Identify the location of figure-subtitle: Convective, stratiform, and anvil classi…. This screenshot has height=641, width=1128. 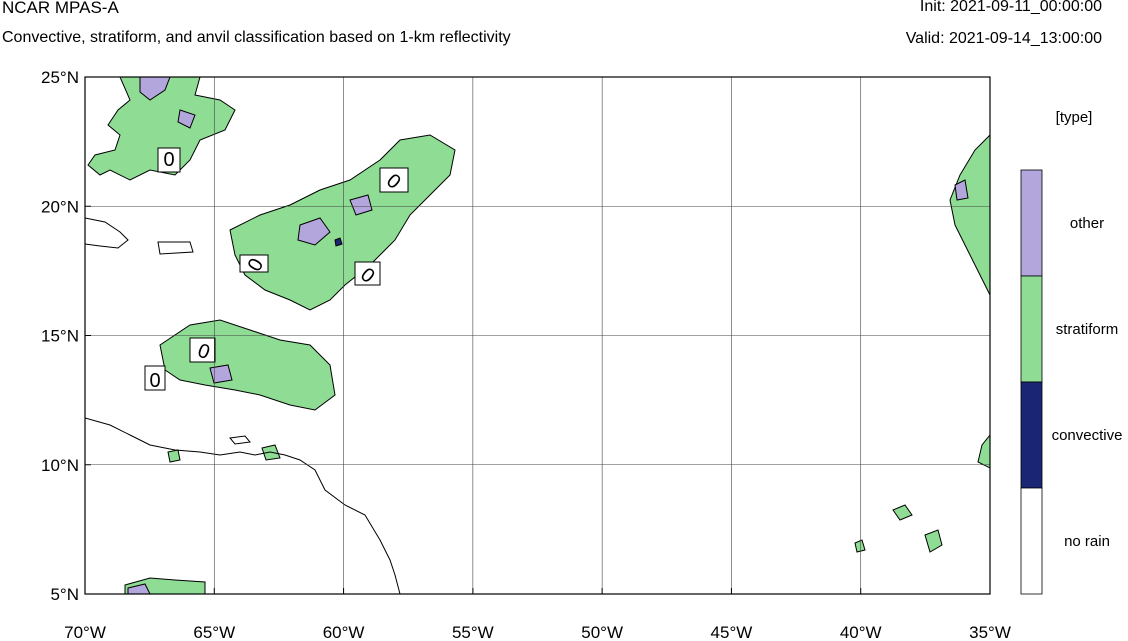
(256, 37).